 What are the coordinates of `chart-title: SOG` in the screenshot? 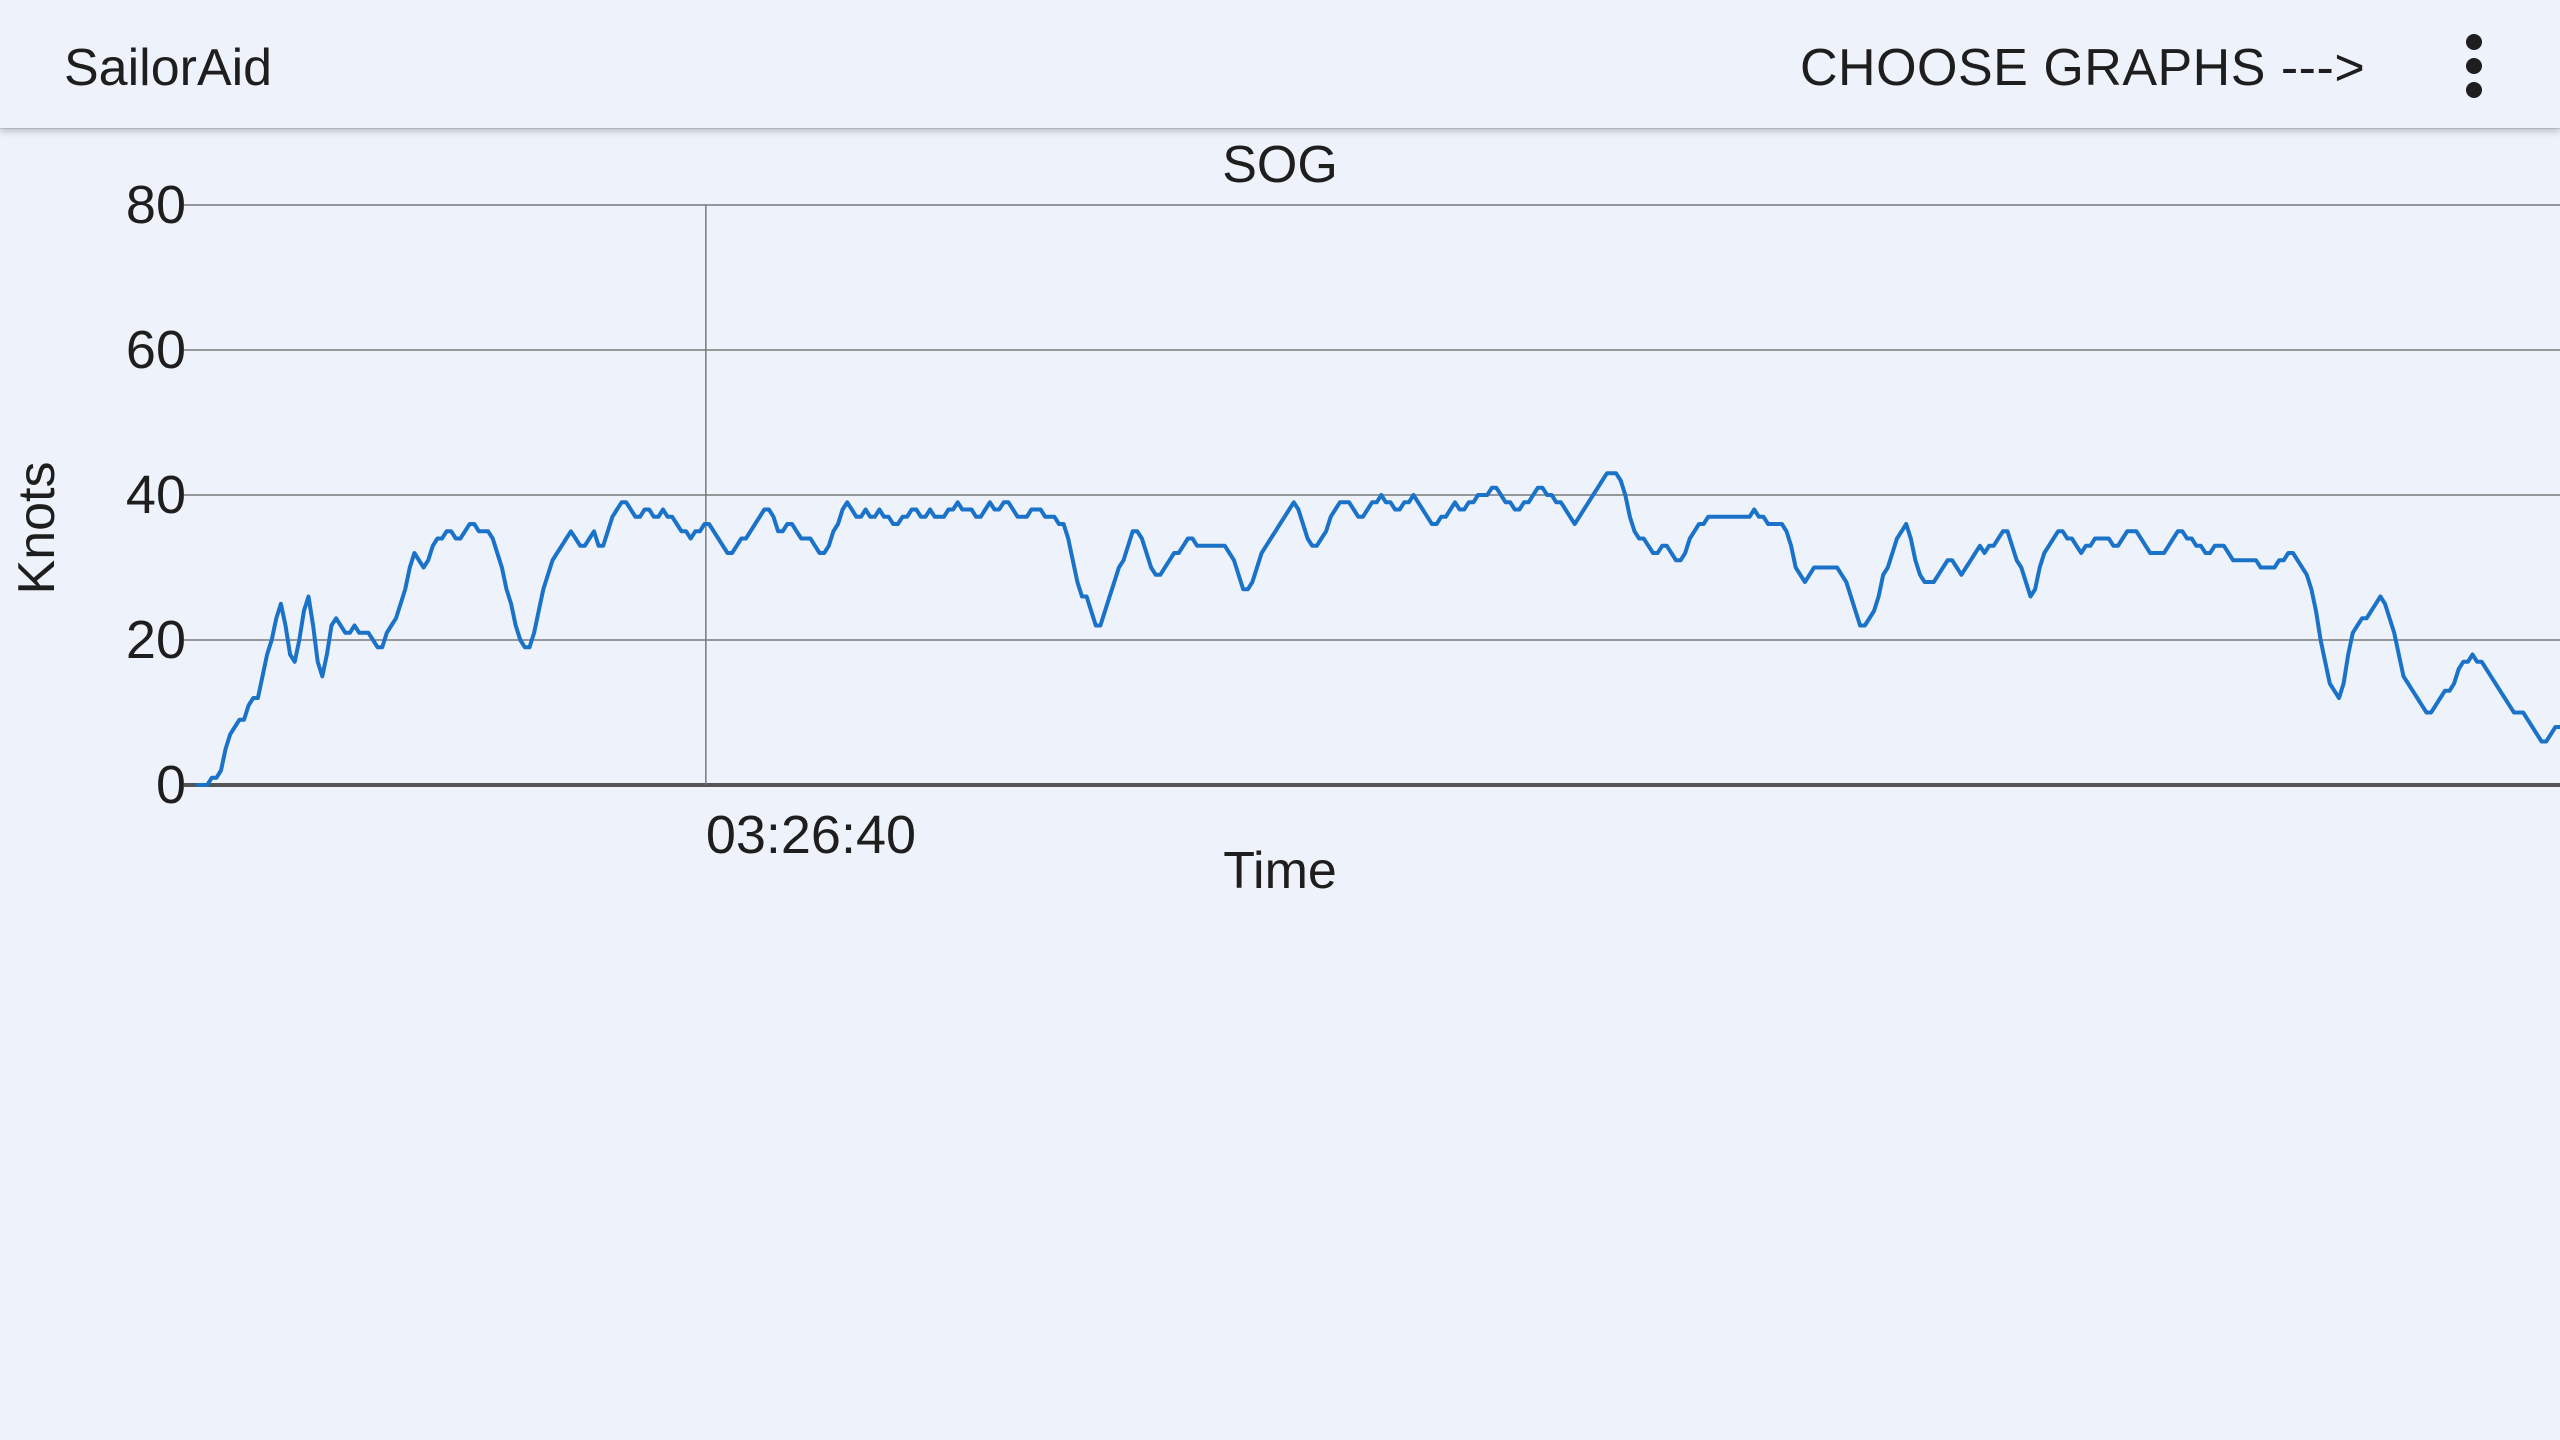 It's located at (1280, 165).